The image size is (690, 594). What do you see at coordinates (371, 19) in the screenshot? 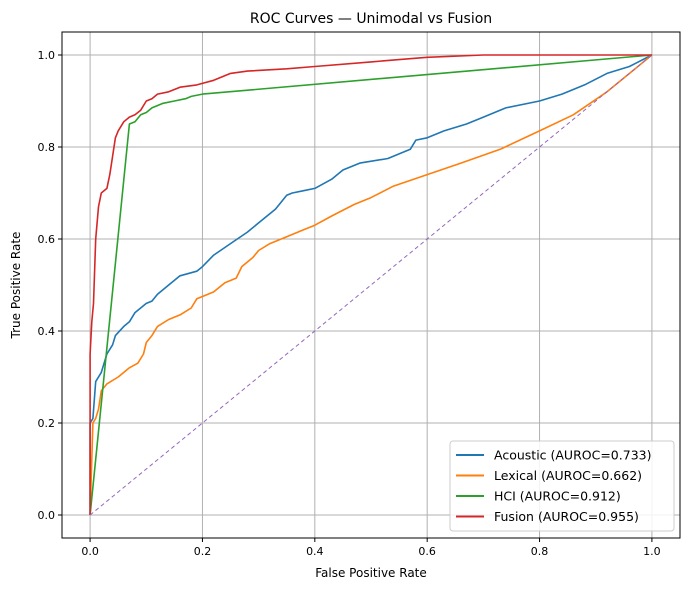
I see `chart-title: ROC Curves — Unimodal vs Fusion` at bounding box center [371, 19].